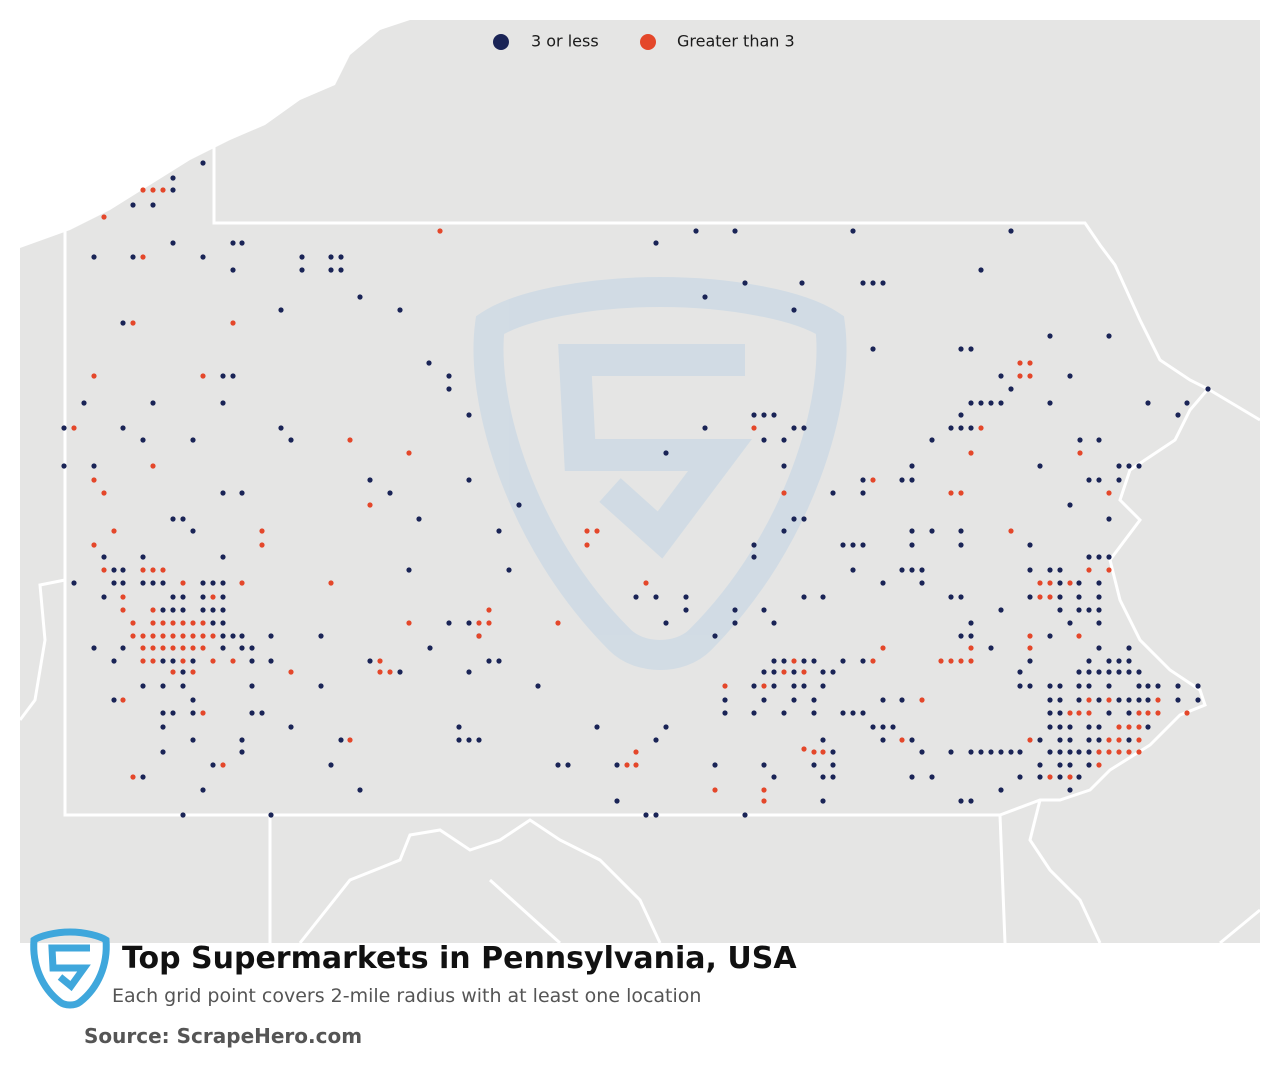 This screenshot has width=1280, height=1069. Describe the element at coordinates (644, 41) in the screenshot. I see `legend: 3 or less Greater than 3` at that location.